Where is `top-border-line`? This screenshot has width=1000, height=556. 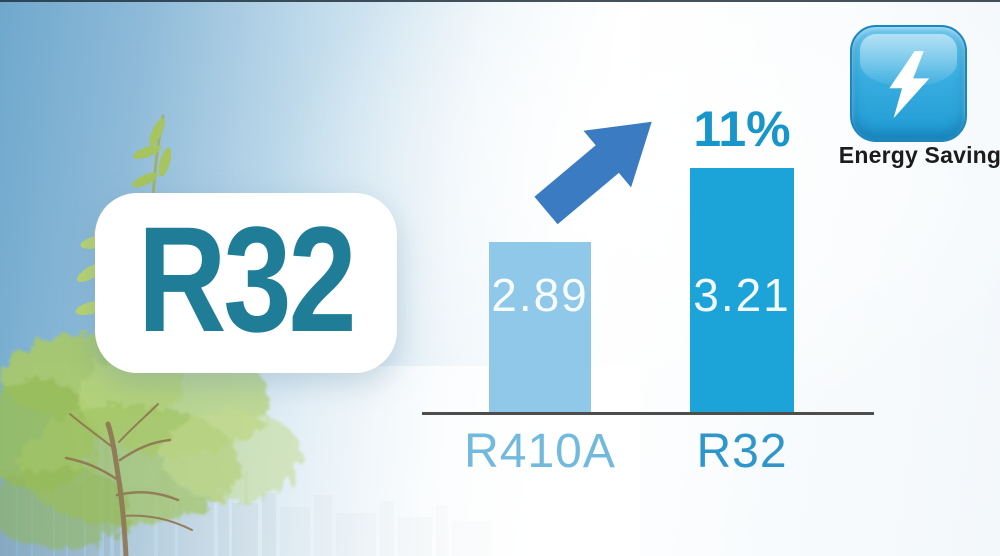 top-border-line is located at coordinates (500, 1).